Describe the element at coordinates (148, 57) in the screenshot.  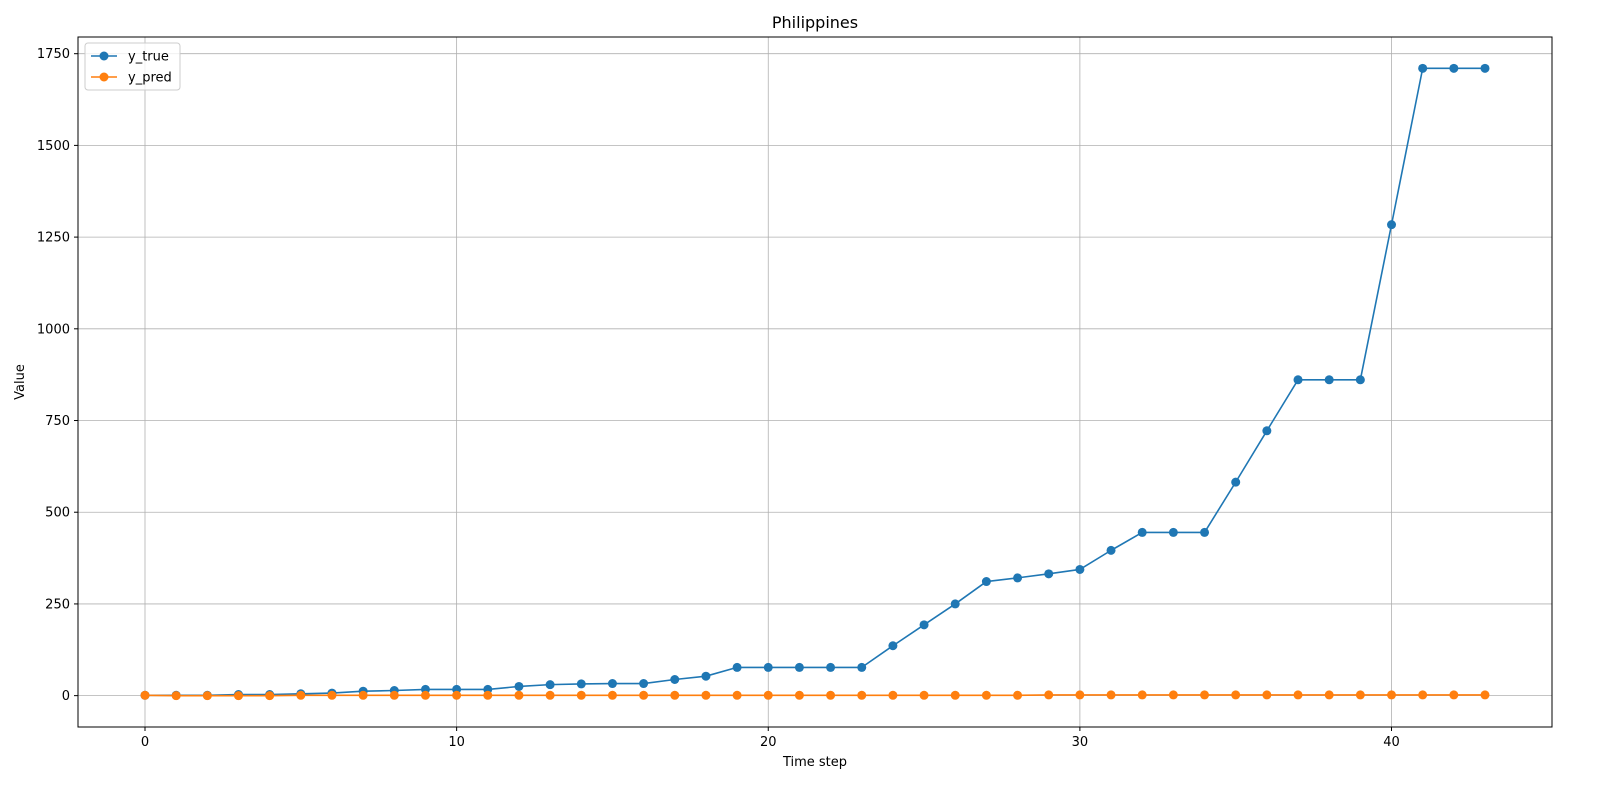
I see `legend-label: y_true` at that location.